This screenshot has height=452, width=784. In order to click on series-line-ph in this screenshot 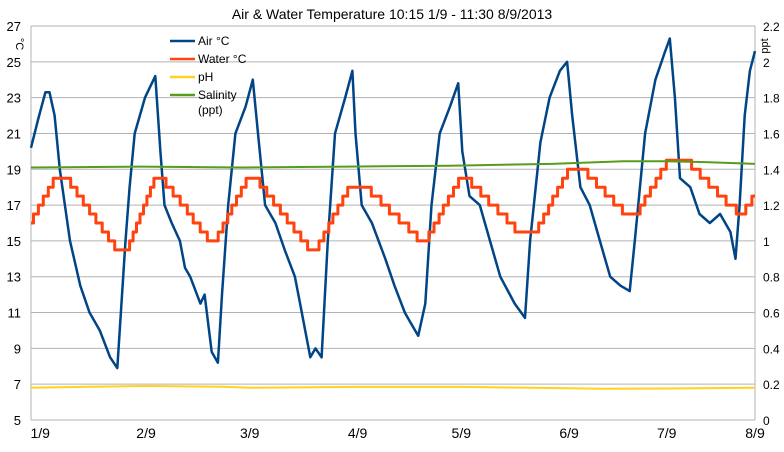, I will do `click(393, 387)`.